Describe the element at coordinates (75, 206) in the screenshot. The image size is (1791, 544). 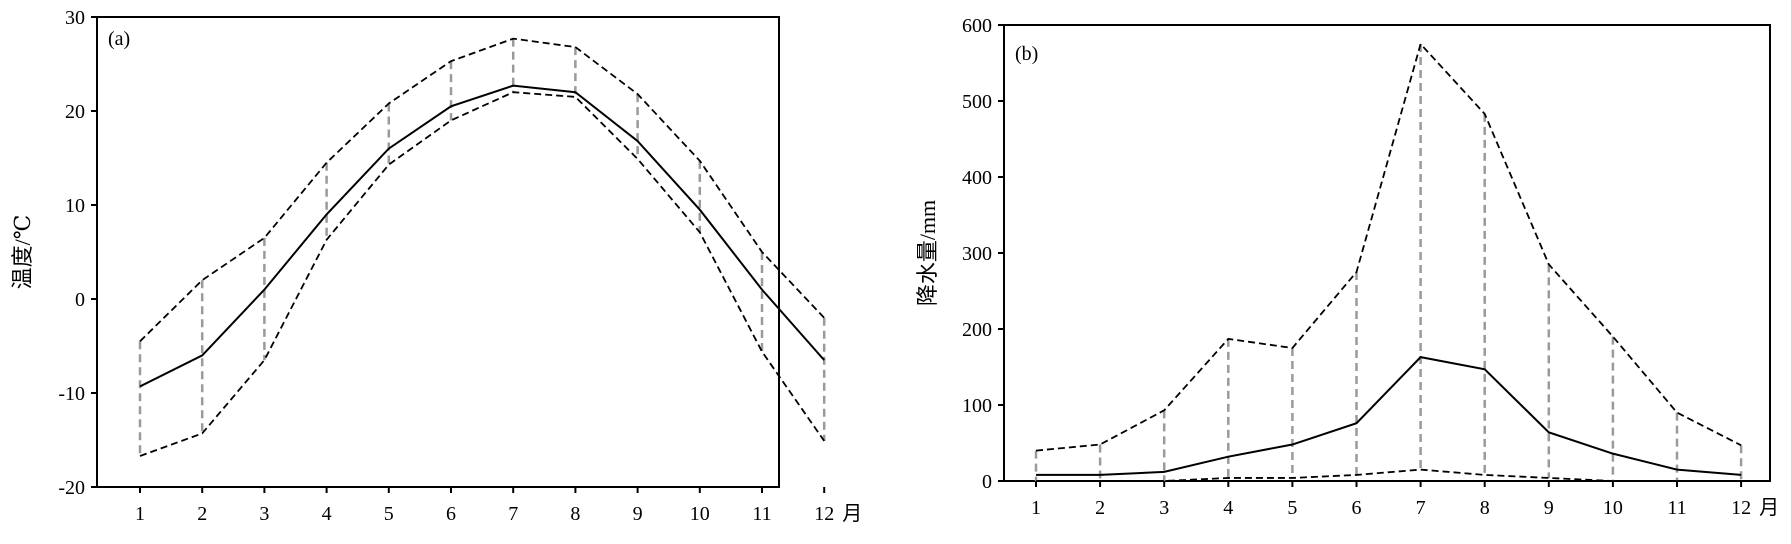
I see `y-tick-label: 10` at that location.